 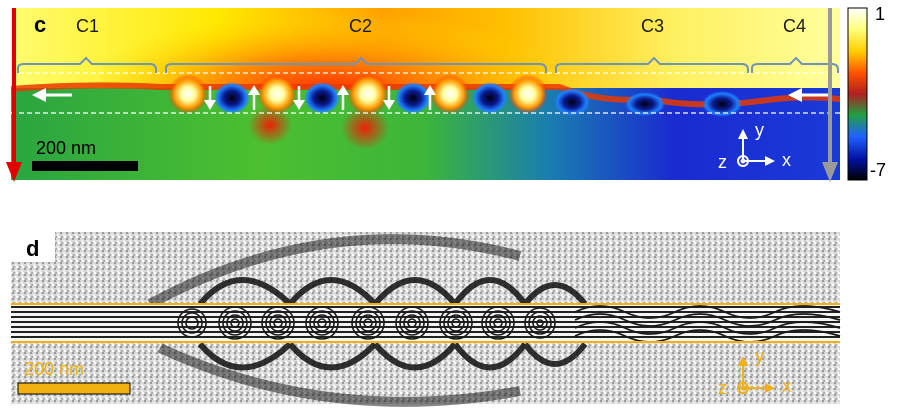 What do you see at coordinates (857, 94) in the screenshot?
I see `colorbar` at bounding box center [857, 94].